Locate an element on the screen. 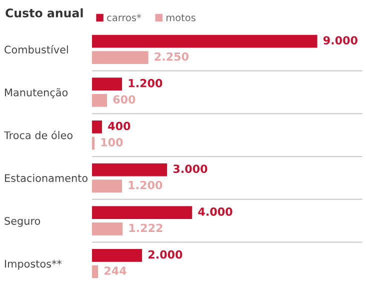 Image resolution: width=366 pixels, height=285 pixels. y-tick-label: Troca de óleo is located at coordinates (38, 135).